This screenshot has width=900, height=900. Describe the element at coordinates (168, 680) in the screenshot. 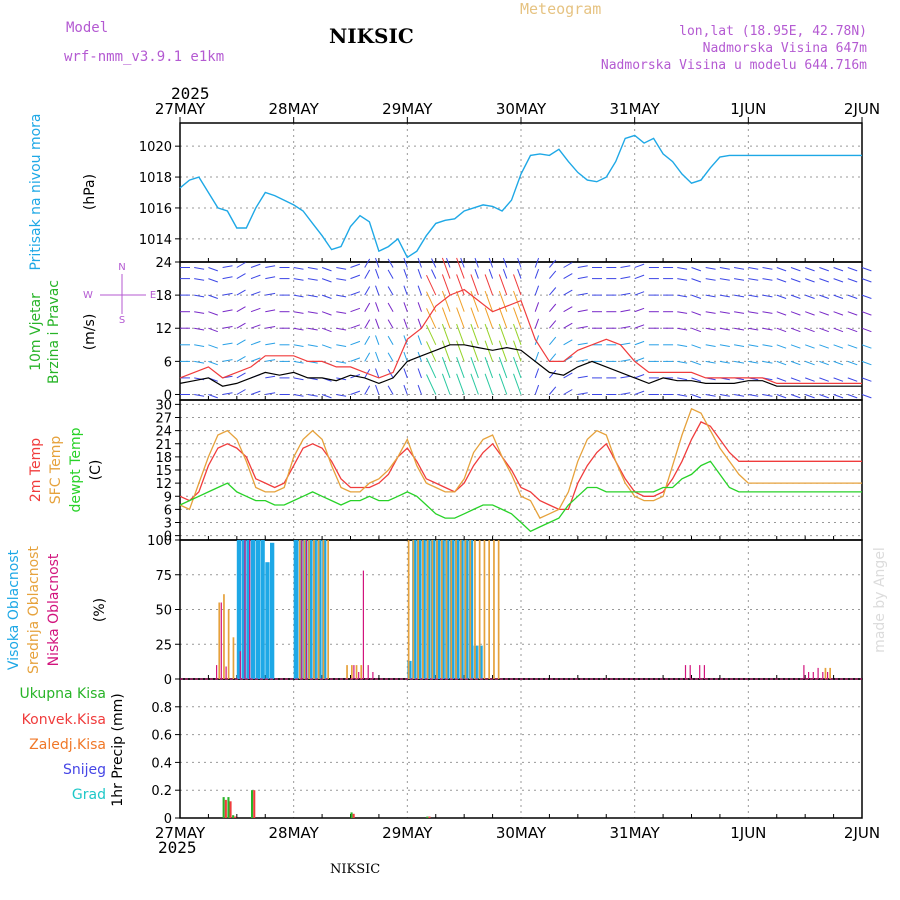

I see `y-tick-label: 0` at that location.